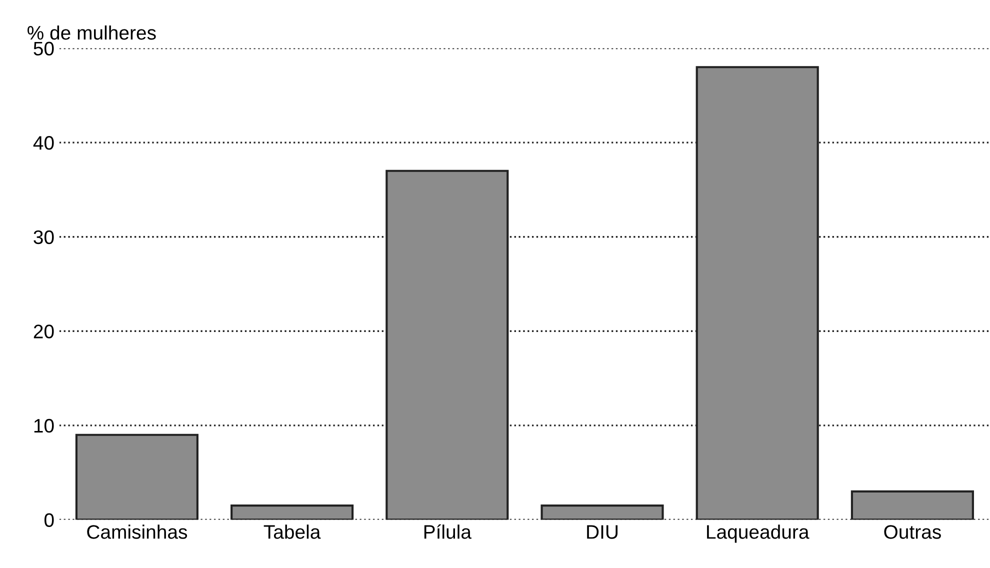 This screenshot has width=990, height=568. Describe the element at coordinates (92, 32) in the screenshot. I see `y-axis-title: % de mulheres` at that location.